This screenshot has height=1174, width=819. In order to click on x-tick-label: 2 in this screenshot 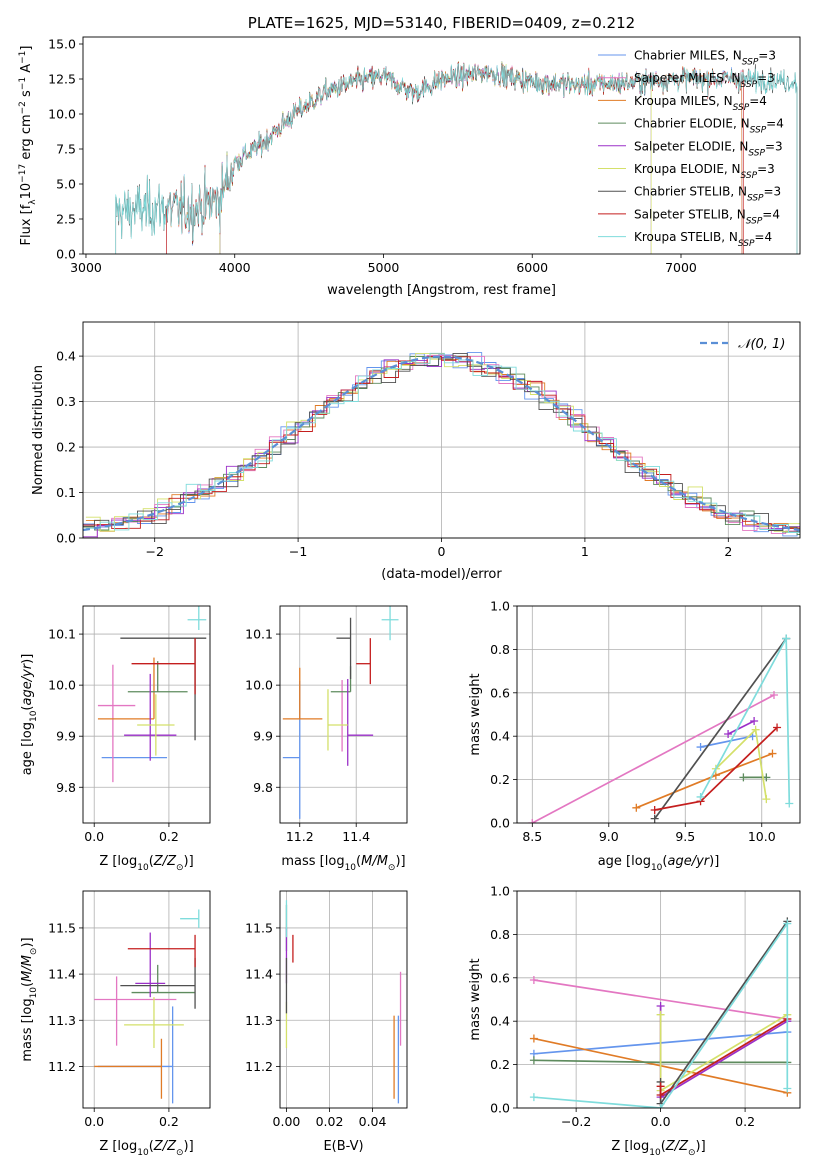, I will do `click(728, 551)`.